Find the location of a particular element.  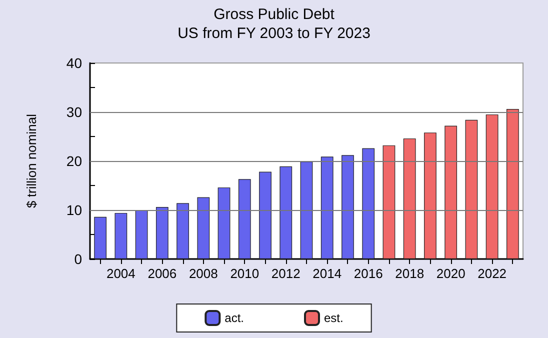

x-tick-label: 2006 is located at coordinates (162, 273).